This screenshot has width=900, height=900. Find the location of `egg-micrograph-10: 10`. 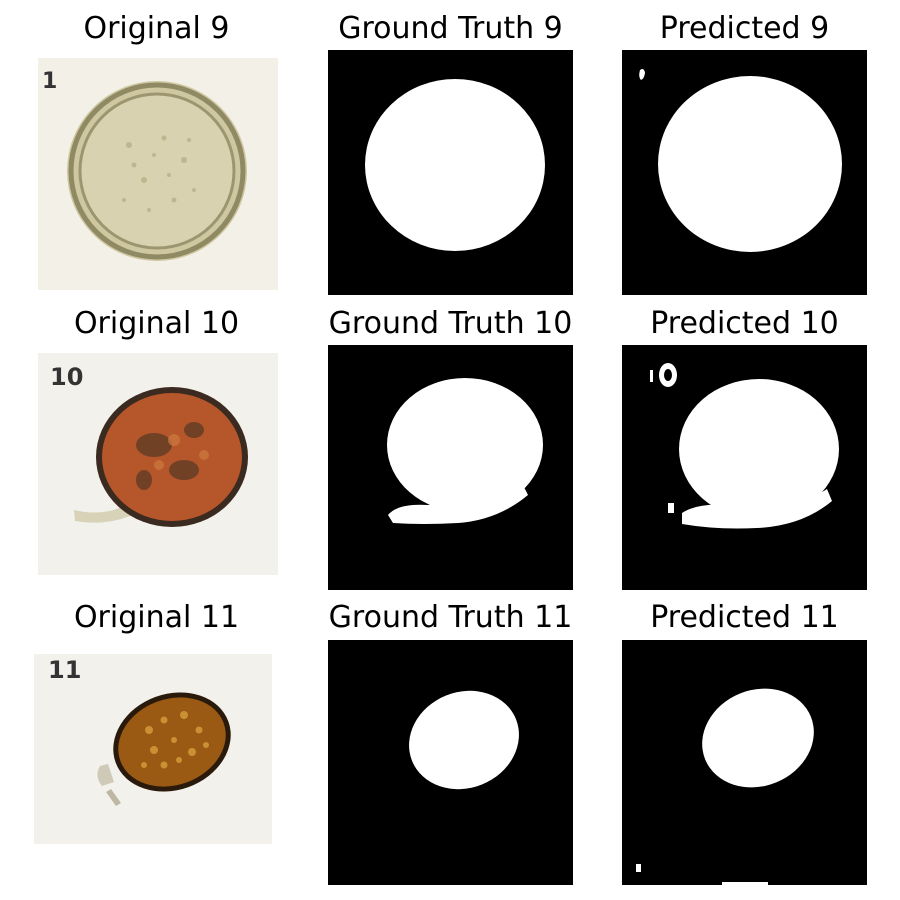

egg-micrograph-10: 10 is located at coordinates (156, 467).